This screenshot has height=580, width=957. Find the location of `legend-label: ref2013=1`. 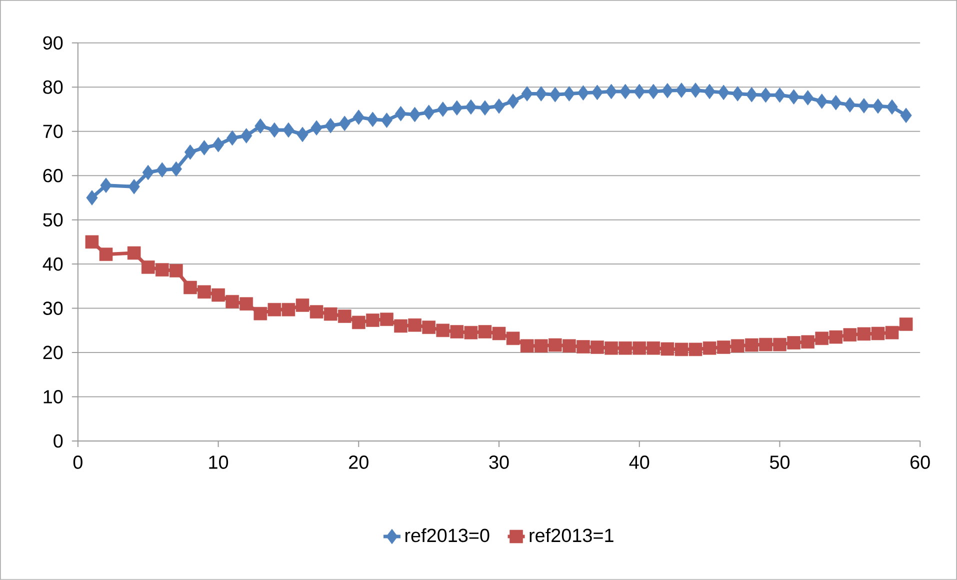

legend-label: ref2013=1 is located at coordinates (572, 535).